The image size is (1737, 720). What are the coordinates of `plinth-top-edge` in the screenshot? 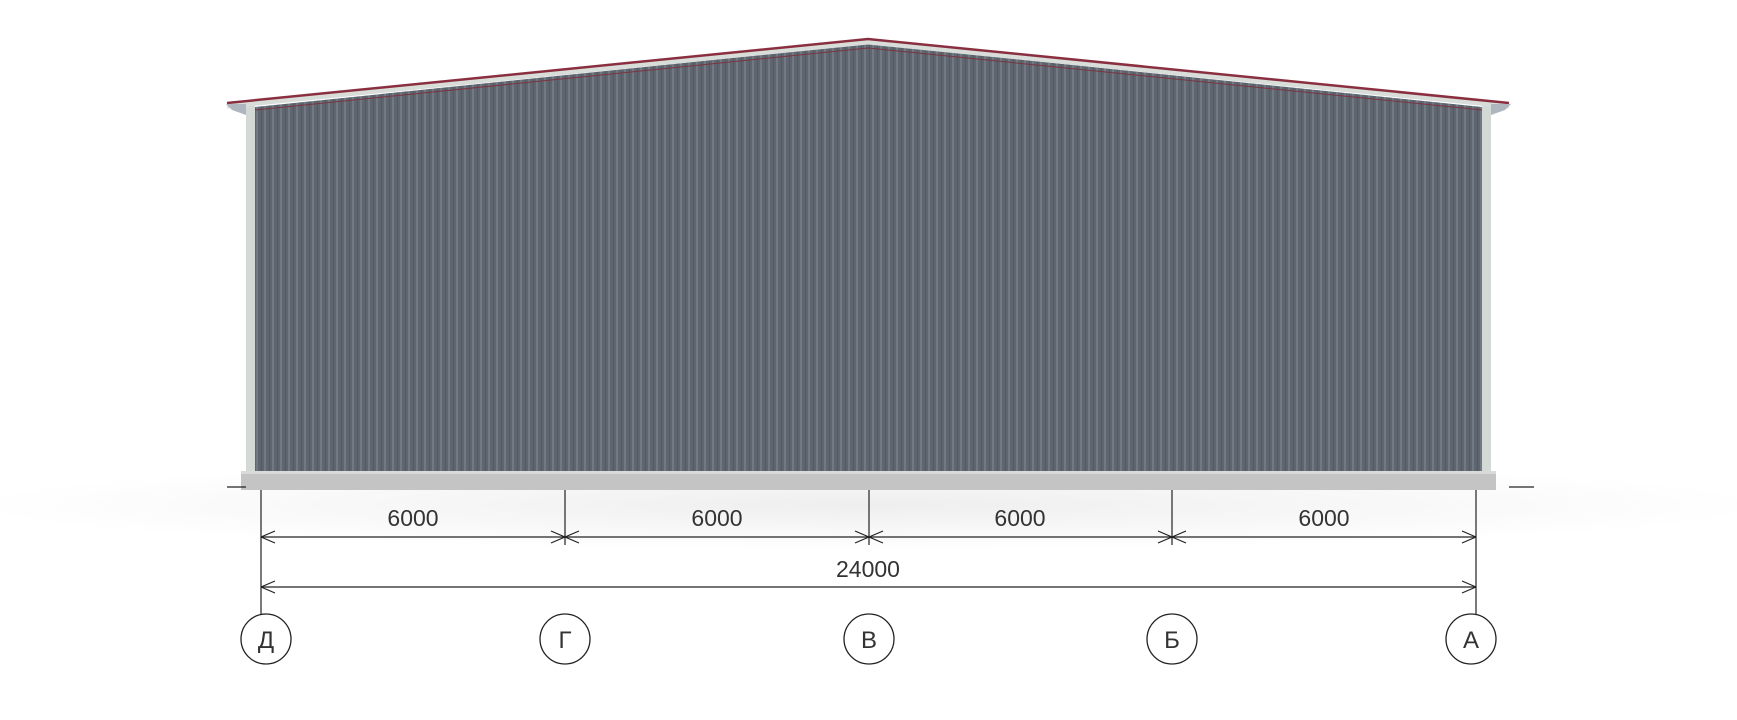 It's located at (868, 472).